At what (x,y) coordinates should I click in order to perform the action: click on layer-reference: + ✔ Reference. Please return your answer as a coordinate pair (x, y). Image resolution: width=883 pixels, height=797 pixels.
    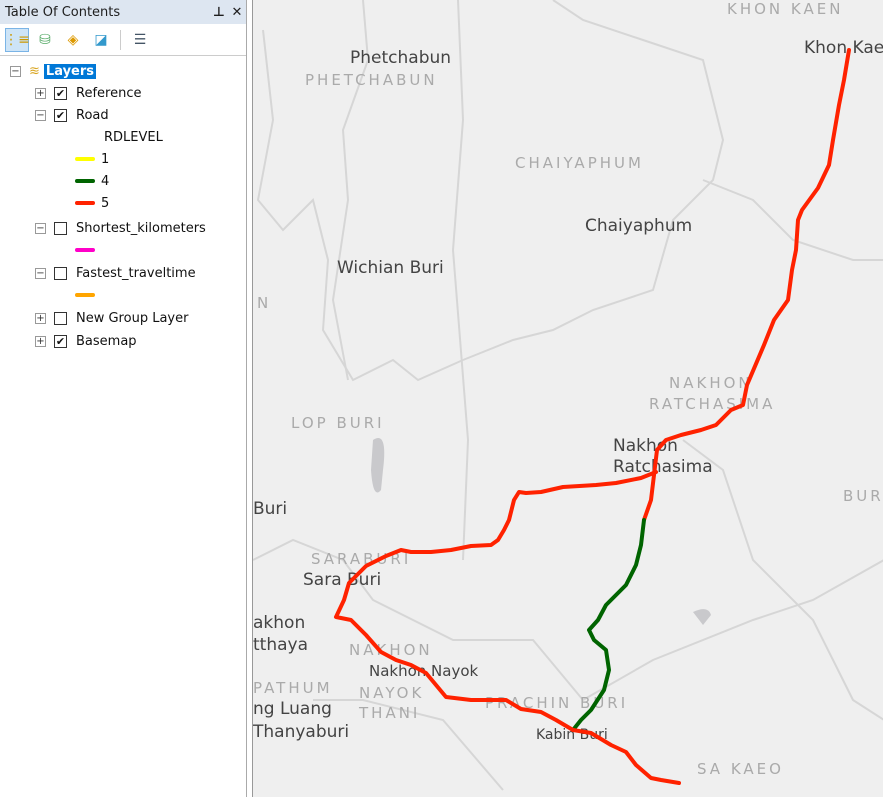
    Looking at the image, I should click on (88, 93).